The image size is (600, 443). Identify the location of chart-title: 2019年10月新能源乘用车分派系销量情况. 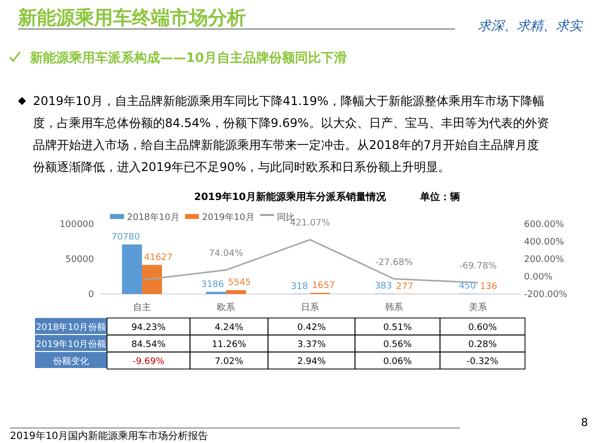
(290, 197).